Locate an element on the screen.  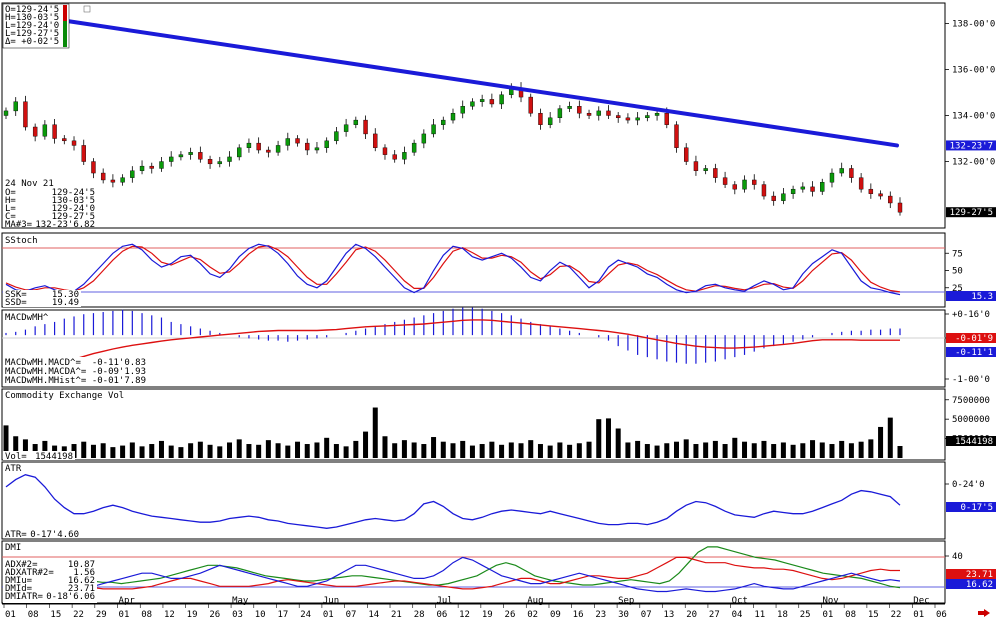
atr-panel-frame is located at coordinates (473, 500).